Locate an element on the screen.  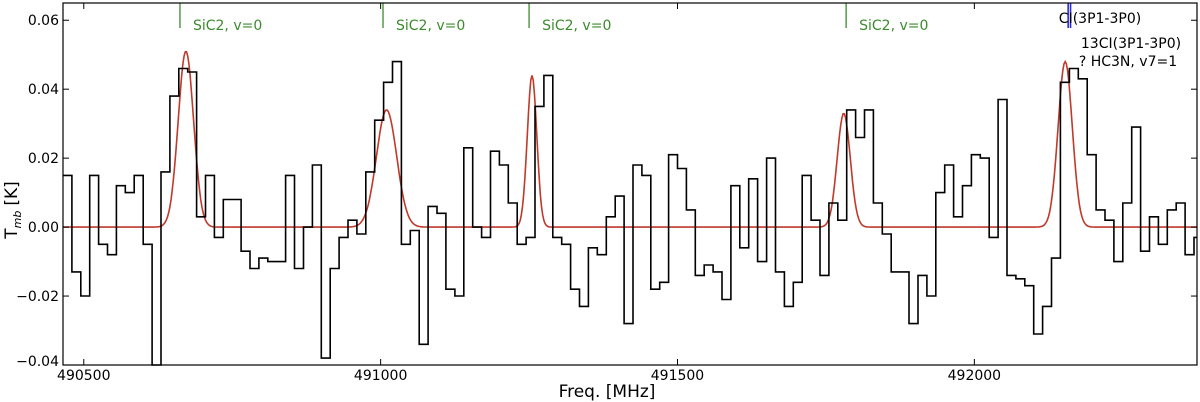
legend: CI(3P1-3P0) 13CI(3P1-3P0) ? HC3N, v7=1 is located at coordinates (1120, 40).